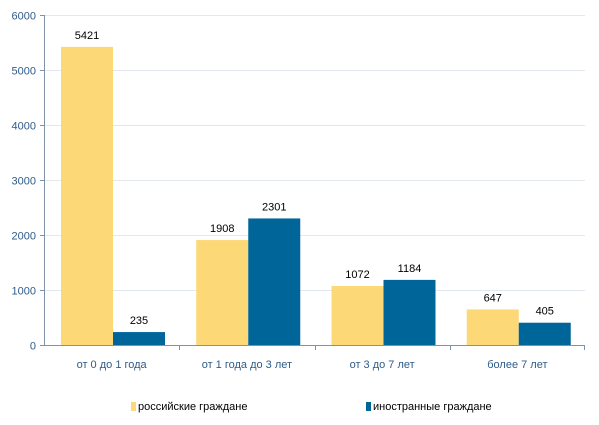 Image resolution: width=599 pixels, height=425 pixels. I want to click on y-tick-label: 0, so click(33, 347).